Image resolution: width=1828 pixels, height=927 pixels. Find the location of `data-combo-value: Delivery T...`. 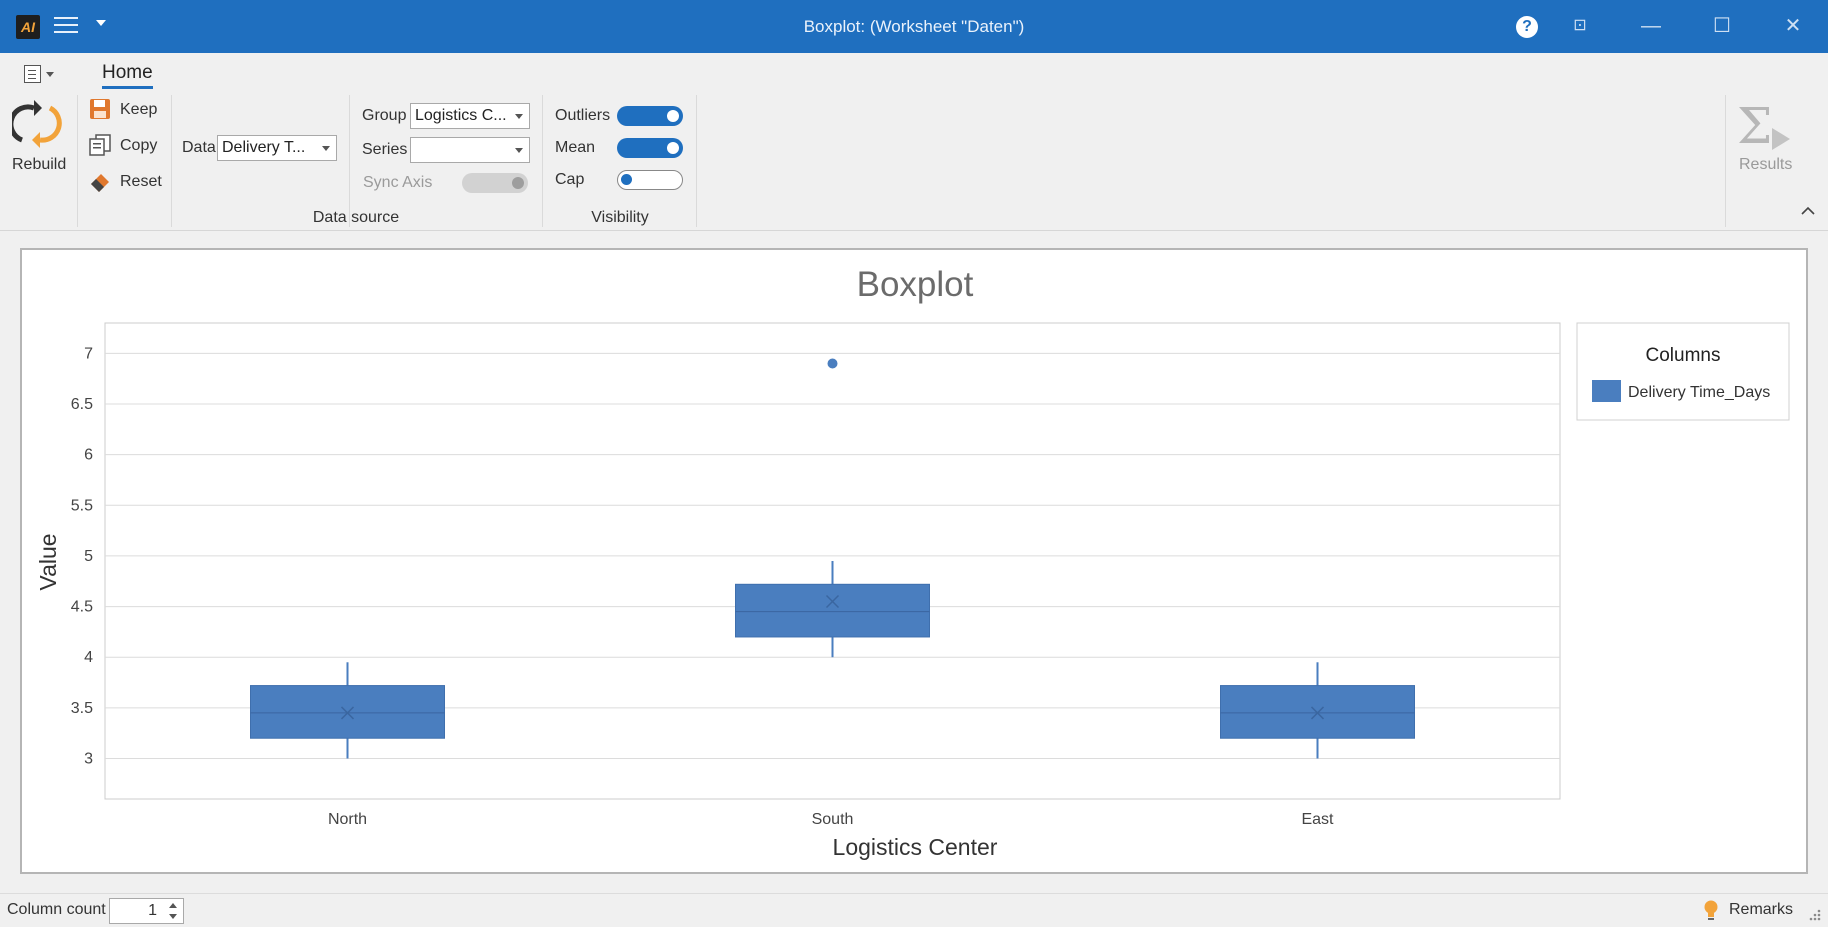

data-combo-value: Delivery T... is located at coordinates (264, 147).